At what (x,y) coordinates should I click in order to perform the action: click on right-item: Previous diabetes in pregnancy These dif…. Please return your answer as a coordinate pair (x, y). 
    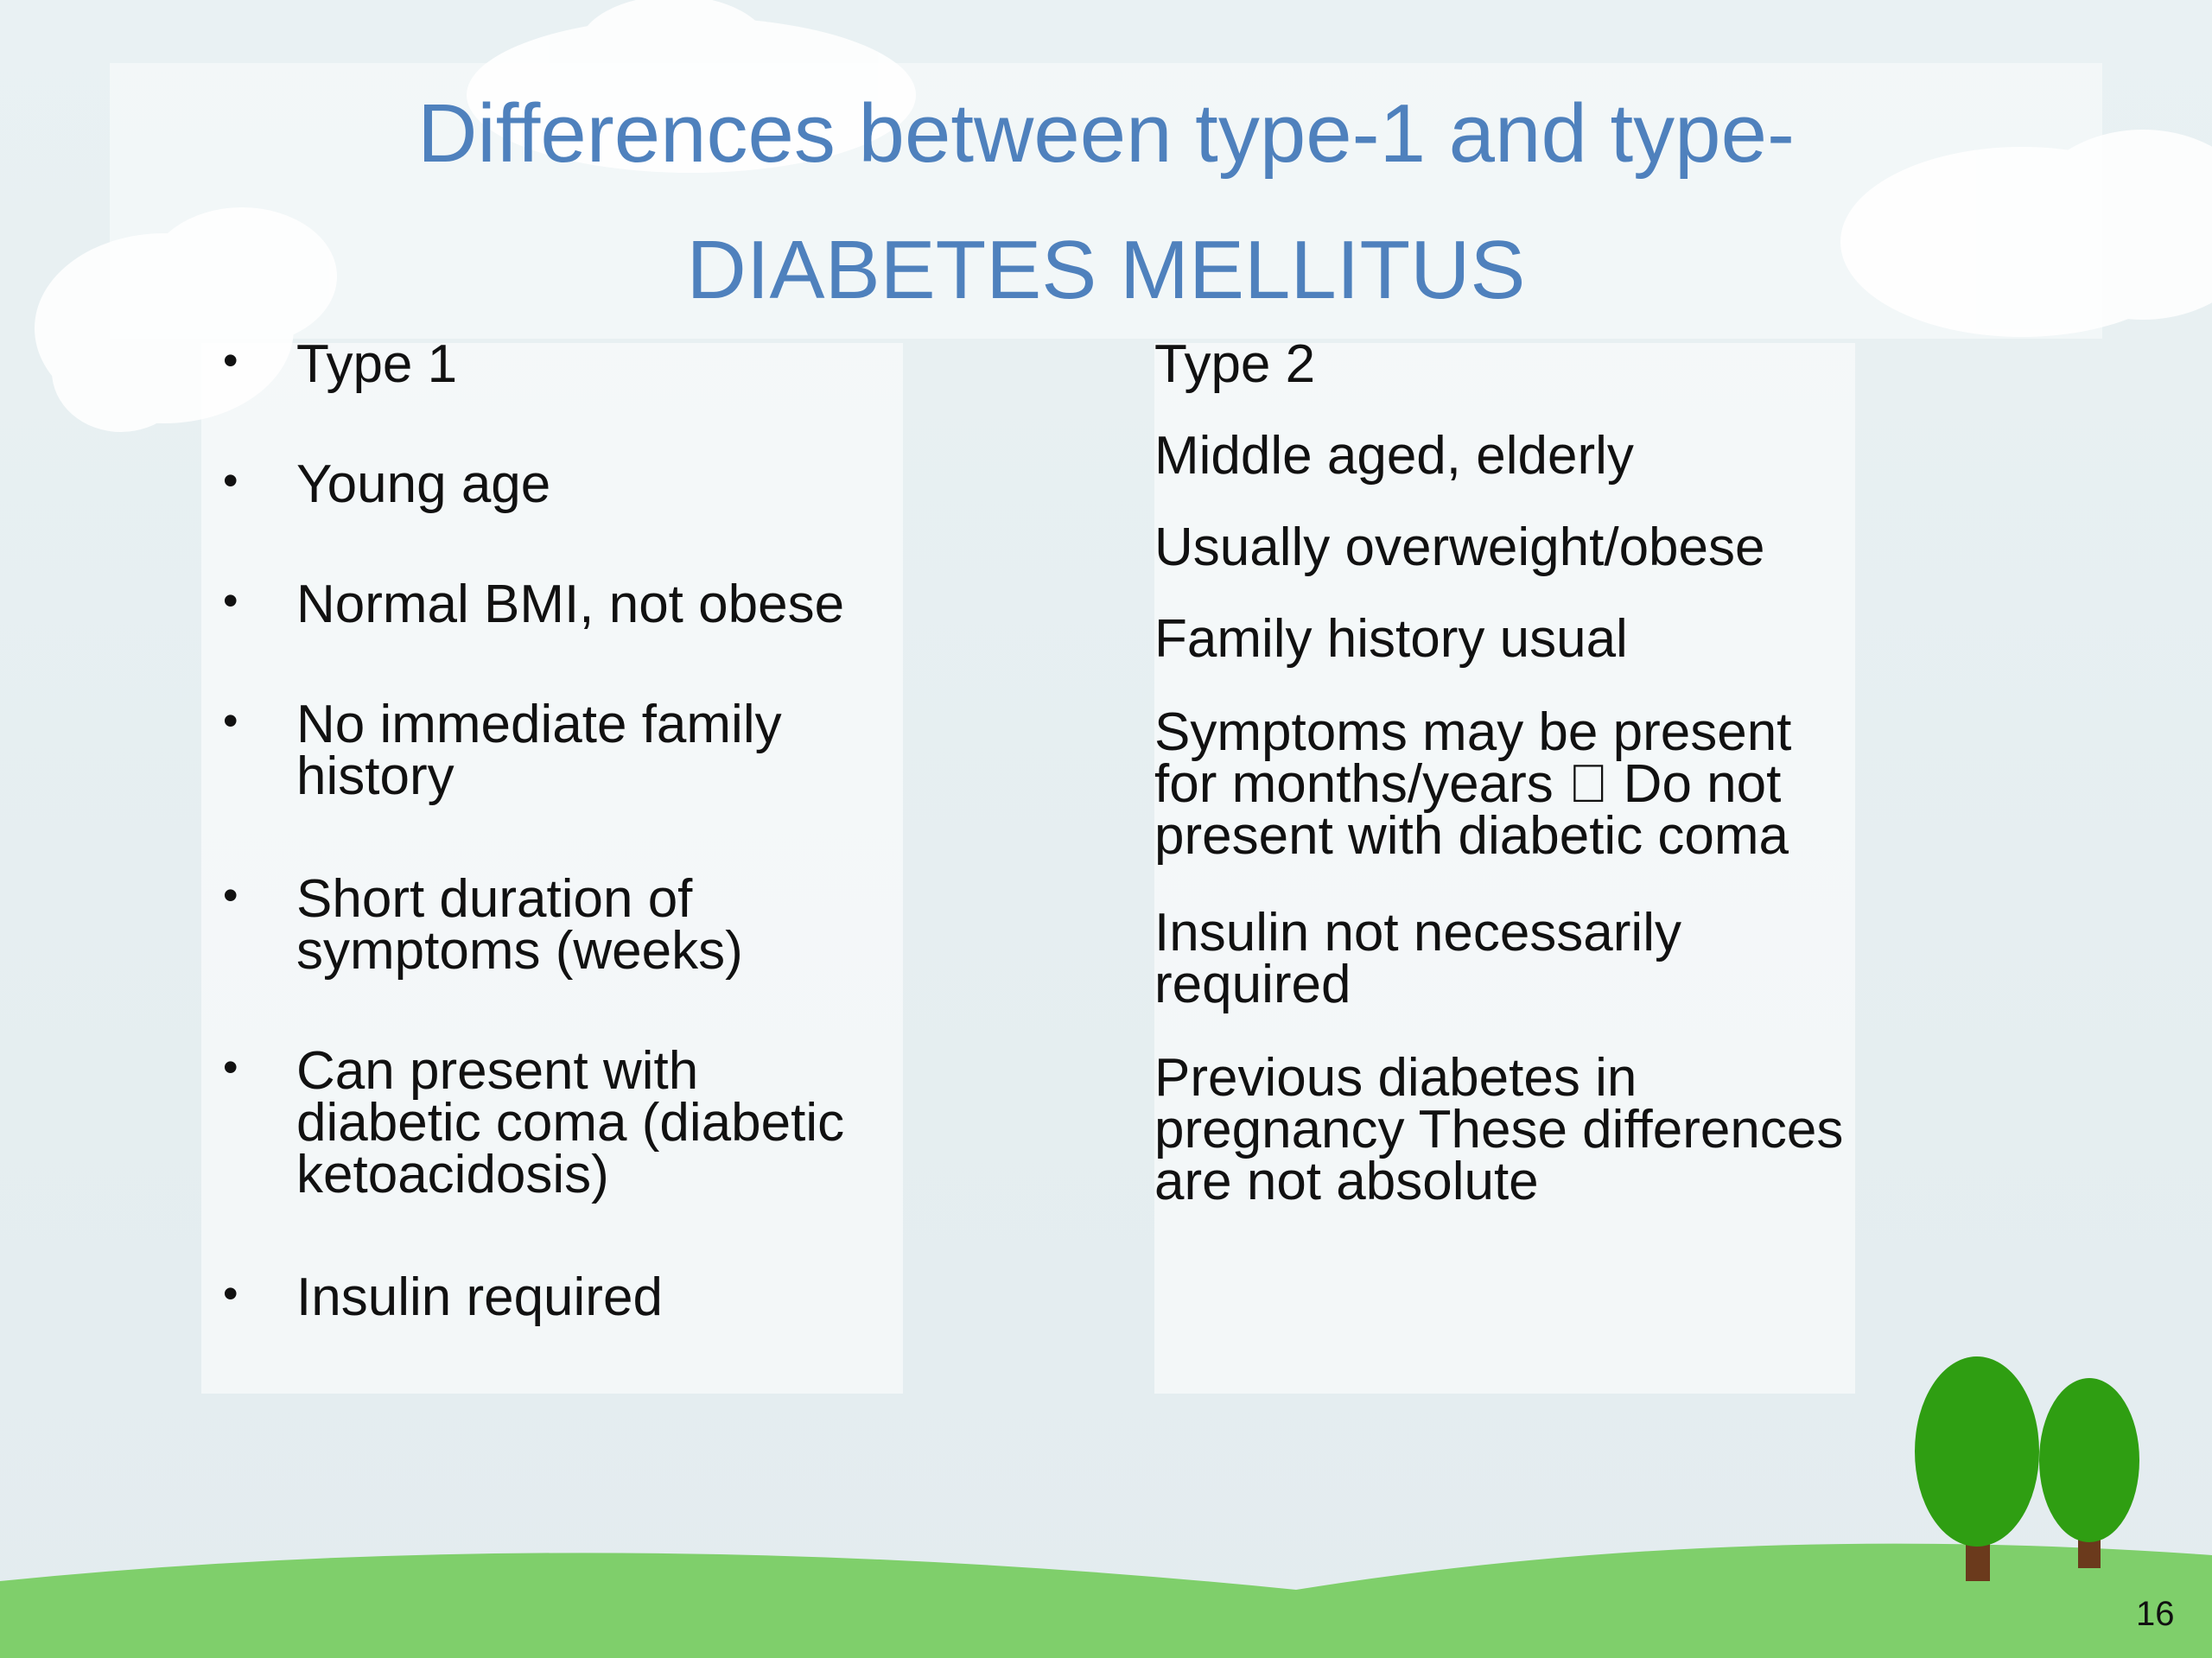
    Looking at the image, I should click on (1499, 1129).